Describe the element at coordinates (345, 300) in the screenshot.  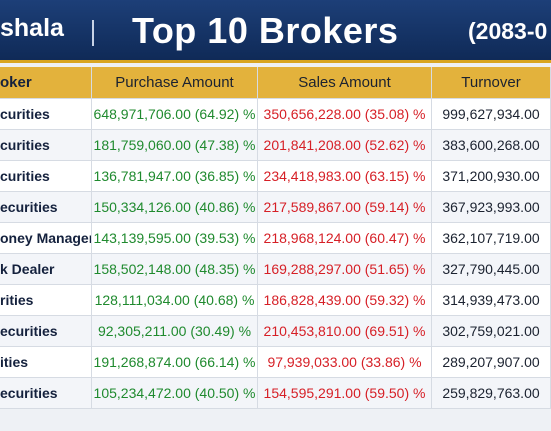
I see `table-cell: 186,828,439.00 (59.32) %` at that location.